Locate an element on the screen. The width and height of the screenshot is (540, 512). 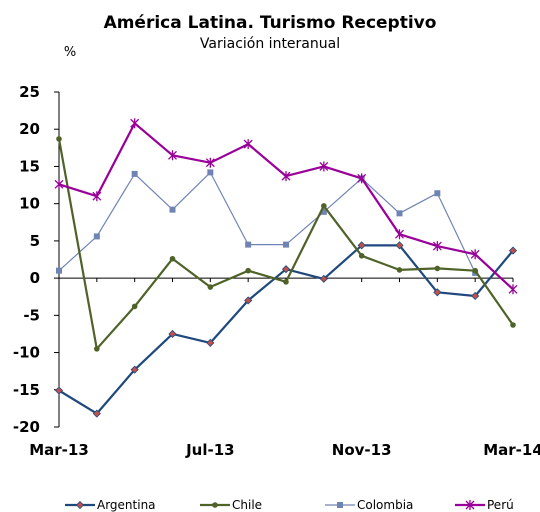
legend: Argentina Chile Colombia Perú is located at coordinates (289, 505).